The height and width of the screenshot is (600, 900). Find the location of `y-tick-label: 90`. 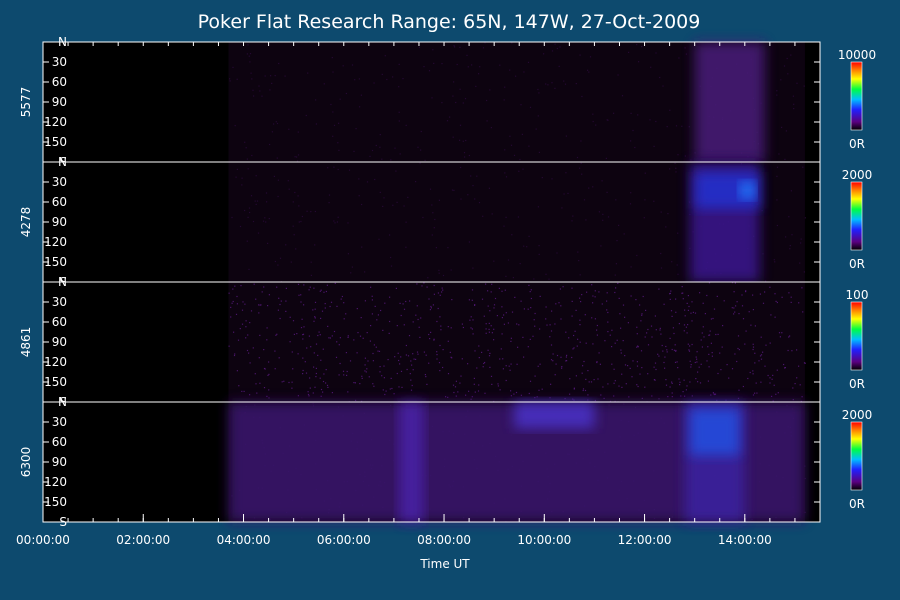

y-tick-label: 90 is located at coordinates (59, 342).